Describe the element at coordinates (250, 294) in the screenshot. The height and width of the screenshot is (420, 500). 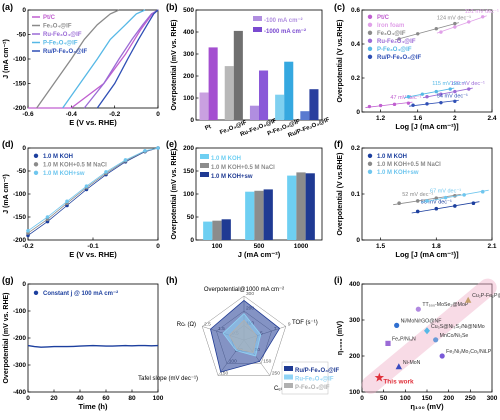
I see `radar-tick-label: 300` at that location.